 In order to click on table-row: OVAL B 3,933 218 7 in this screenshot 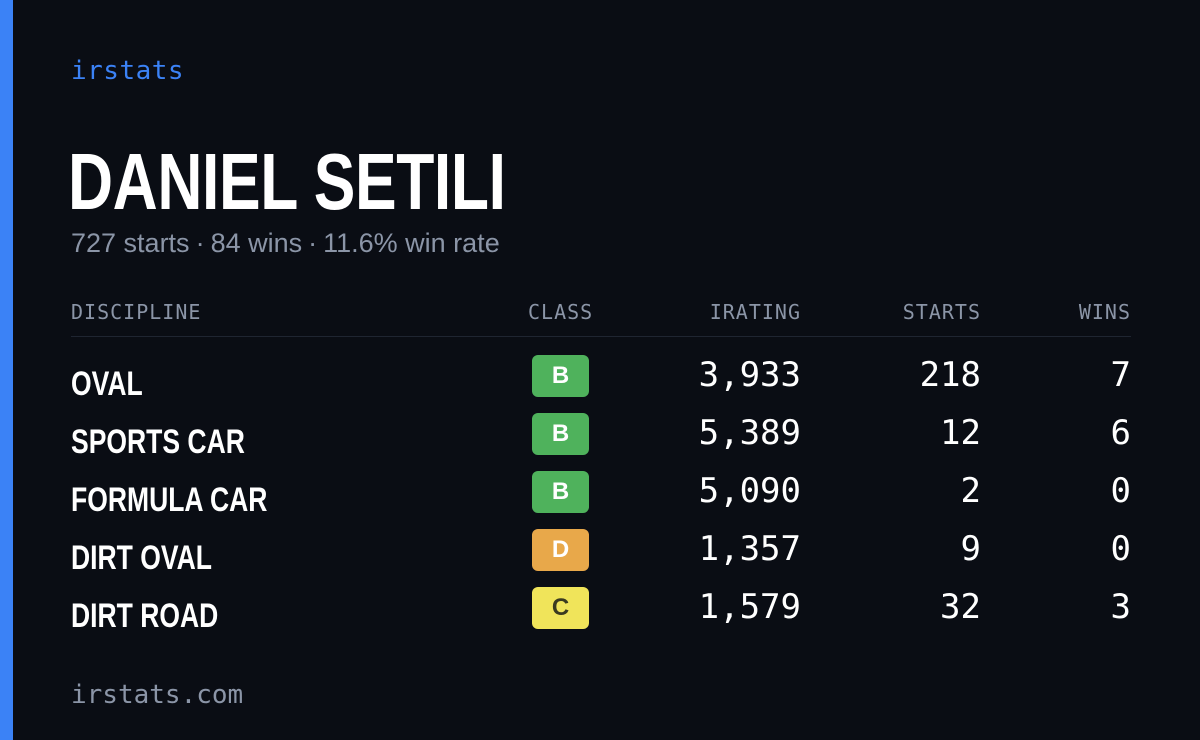, I will do `click(601, 382)`.